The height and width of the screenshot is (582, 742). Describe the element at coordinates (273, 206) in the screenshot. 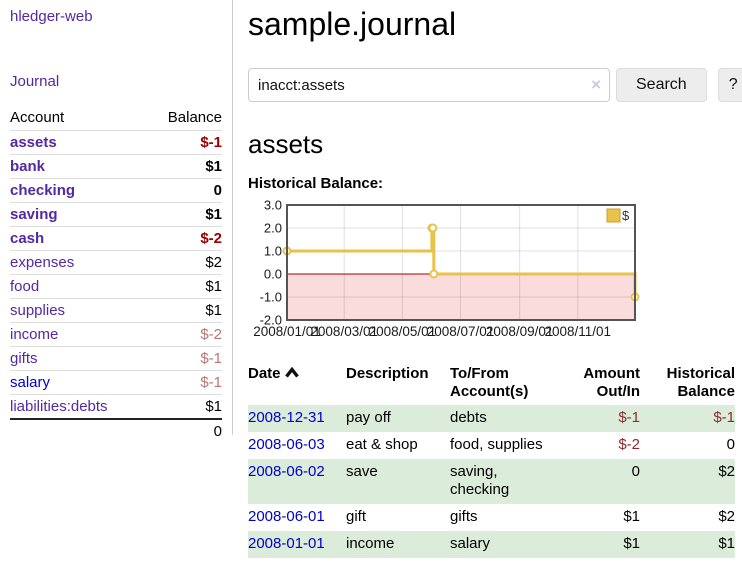

I see `y-tick-label: 3.0` at that location.